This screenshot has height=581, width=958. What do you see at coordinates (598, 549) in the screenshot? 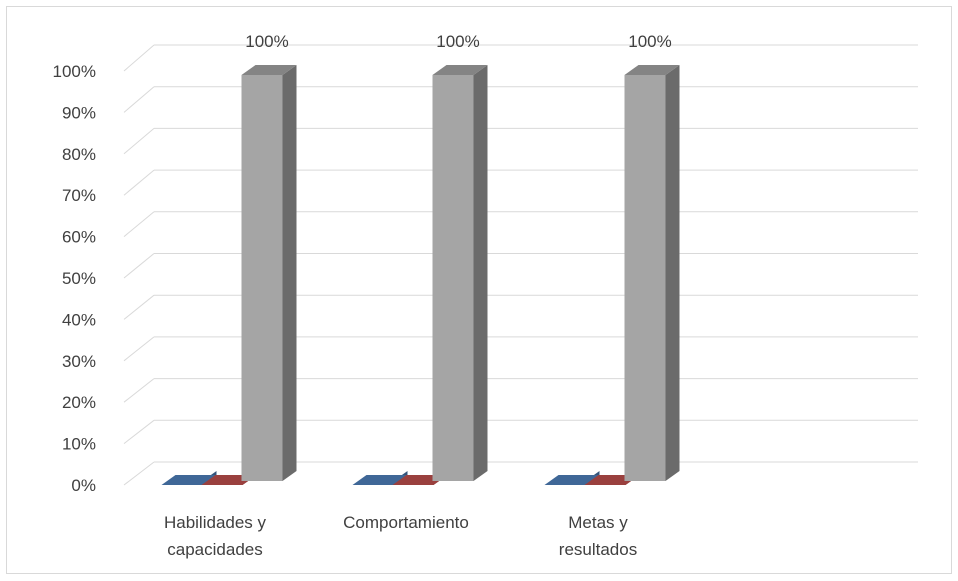
I see `x-tick-label: resultados` at bounding box center [598, 549].